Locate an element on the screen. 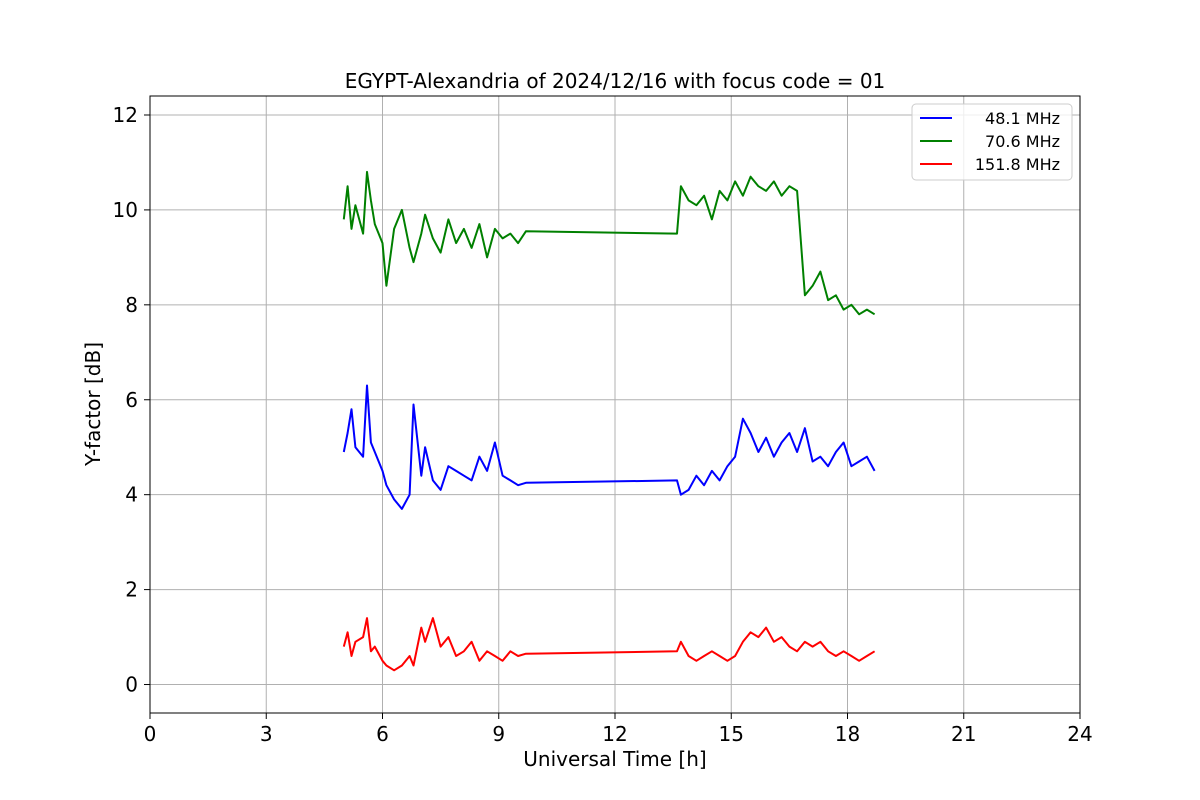 Image resolution: width=1200 pixels, height=800 pixels. legend: 48.1 MHz 70.6 MHz 151.8 MHz is located at coordinates (992, 142).